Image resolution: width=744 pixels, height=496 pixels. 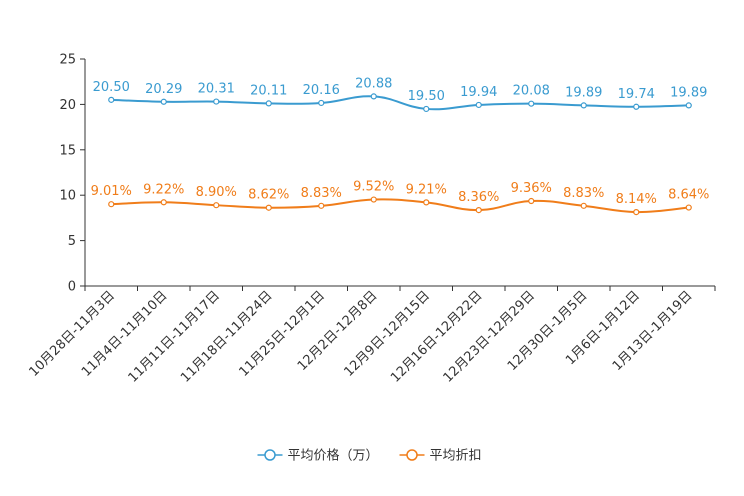 I want to click on data-label: 8.90%, so click(x=216, y=192).